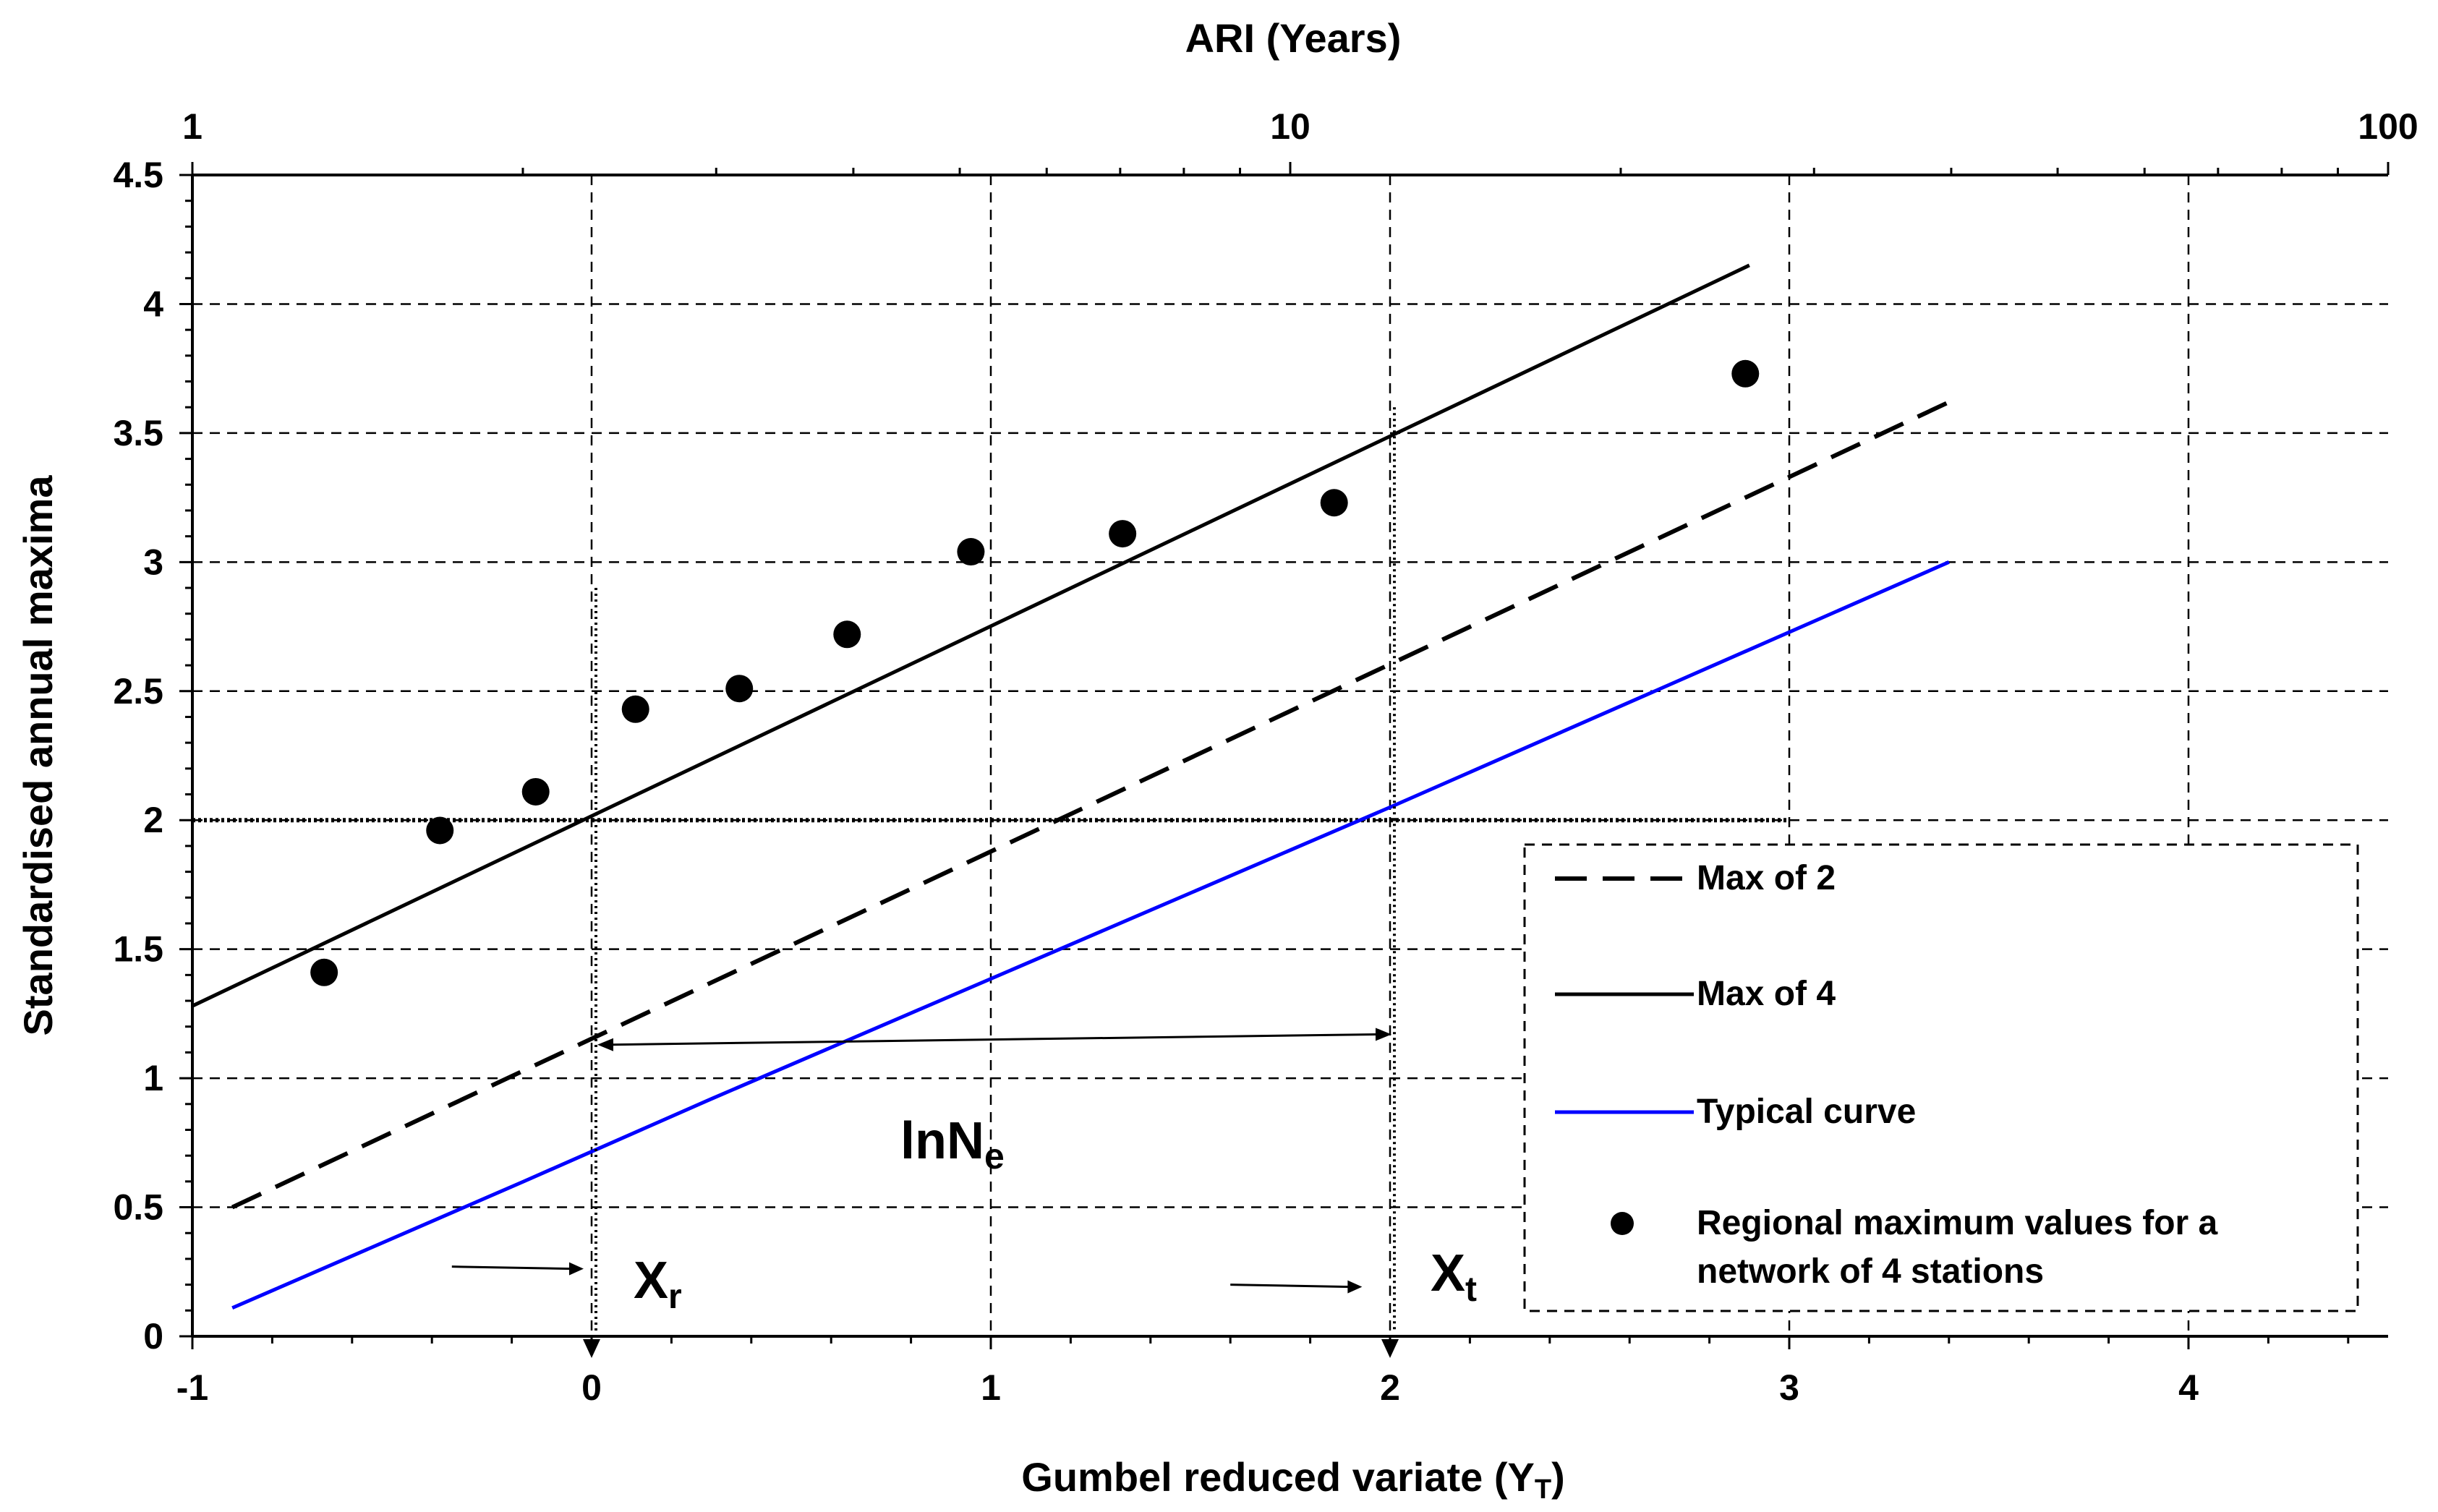  Describe the element at coordinates (1471, 1289) in the screenshot. I see `xt-label-sub: t` at that location.